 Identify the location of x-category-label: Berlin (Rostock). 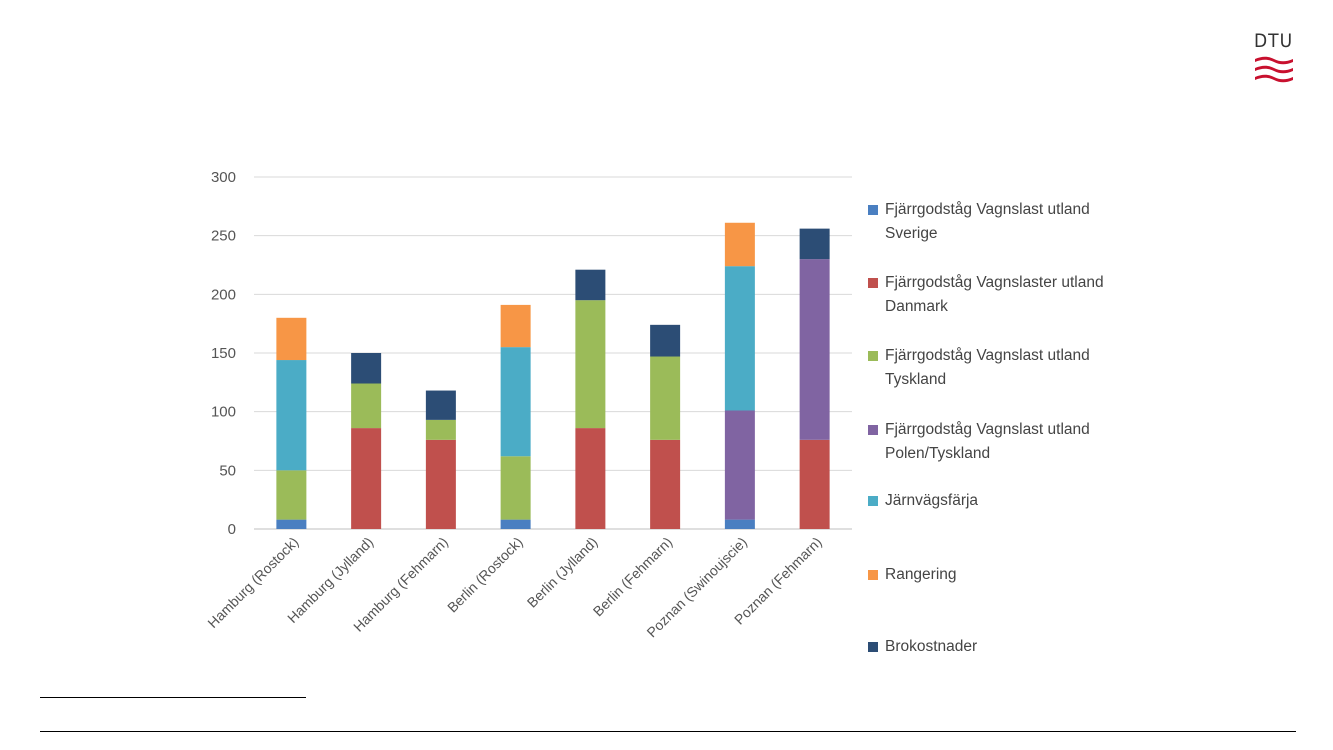
(485, 575).